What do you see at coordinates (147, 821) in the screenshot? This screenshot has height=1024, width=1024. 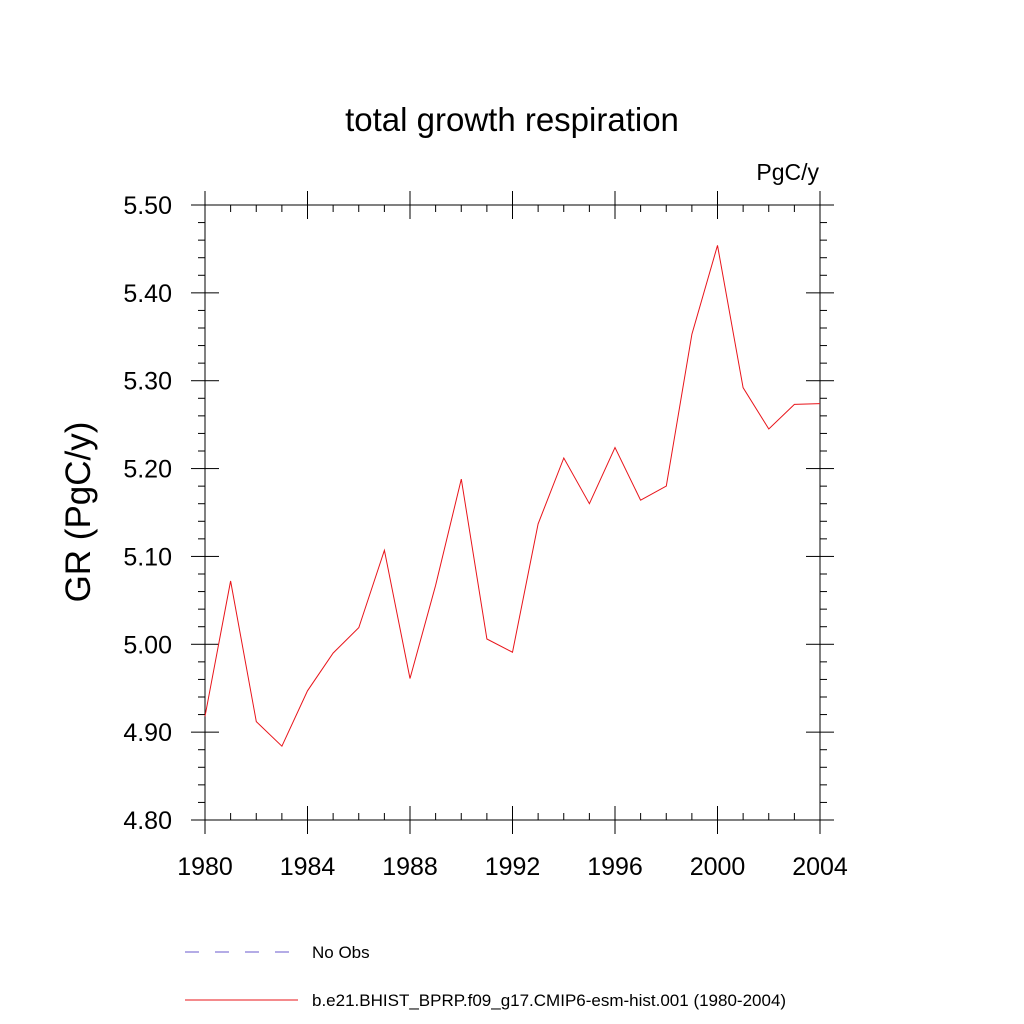 I see `y-tick-label: 4.80` at bounding box center [147, 821].